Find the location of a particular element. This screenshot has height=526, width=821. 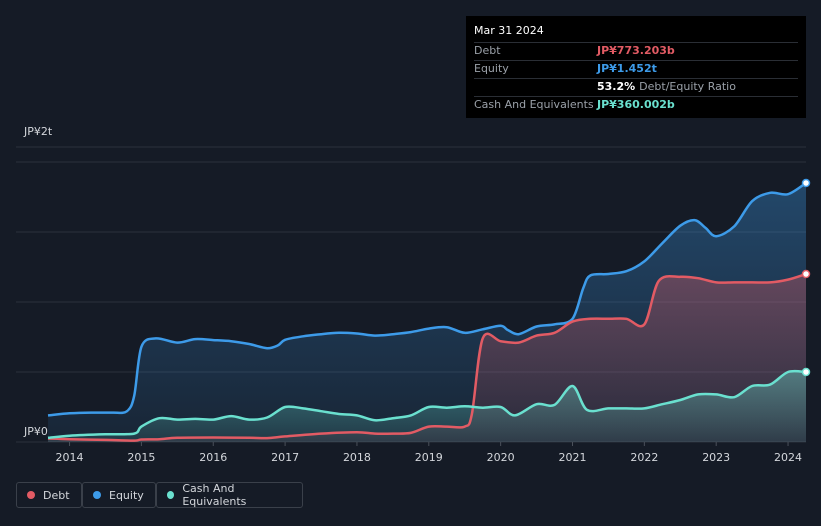

tooltip-ratio-value: 53.2% is located at coordinates (616, 86).